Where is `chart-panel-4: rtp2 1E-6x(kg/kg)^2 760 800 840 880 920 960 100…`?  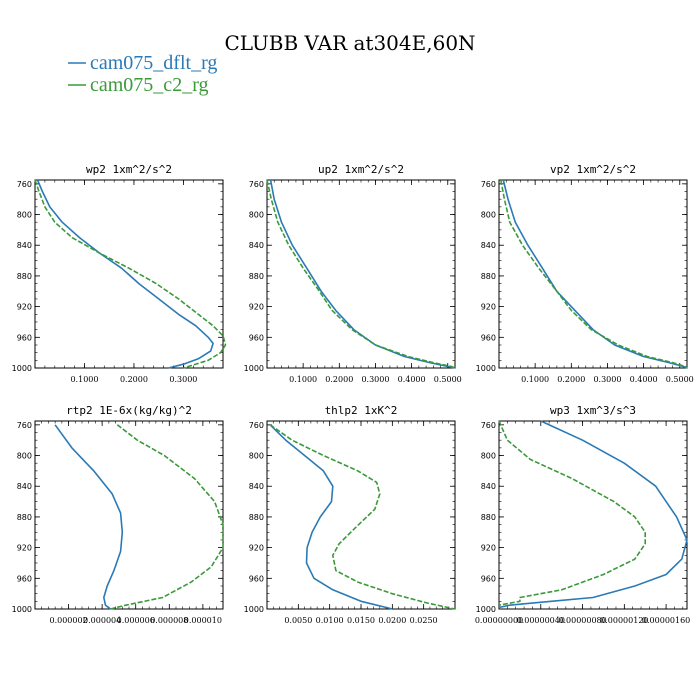 chart-panel-4: rtp2 1E-6x(kg/kg)^2 760 800 840 880 920 960 100… is located at coordinates (118, 514).